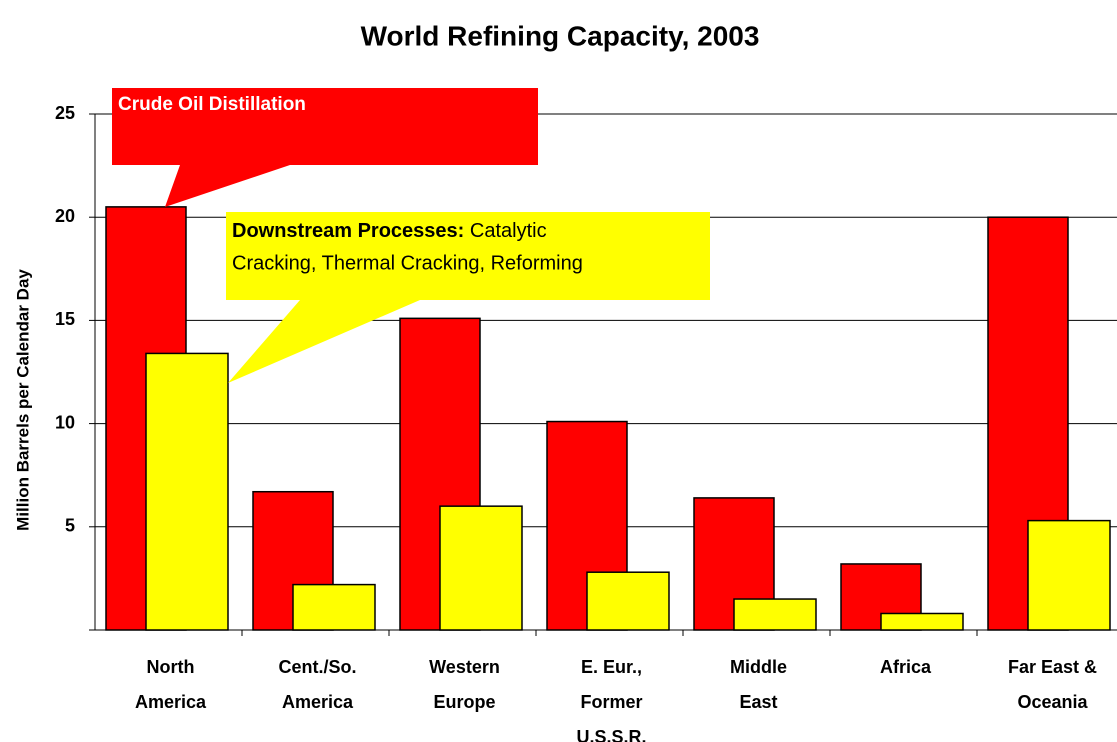 This screenshot has width=1117, height=742. I want to click on y-tick-label: 10, so click(65, 422).